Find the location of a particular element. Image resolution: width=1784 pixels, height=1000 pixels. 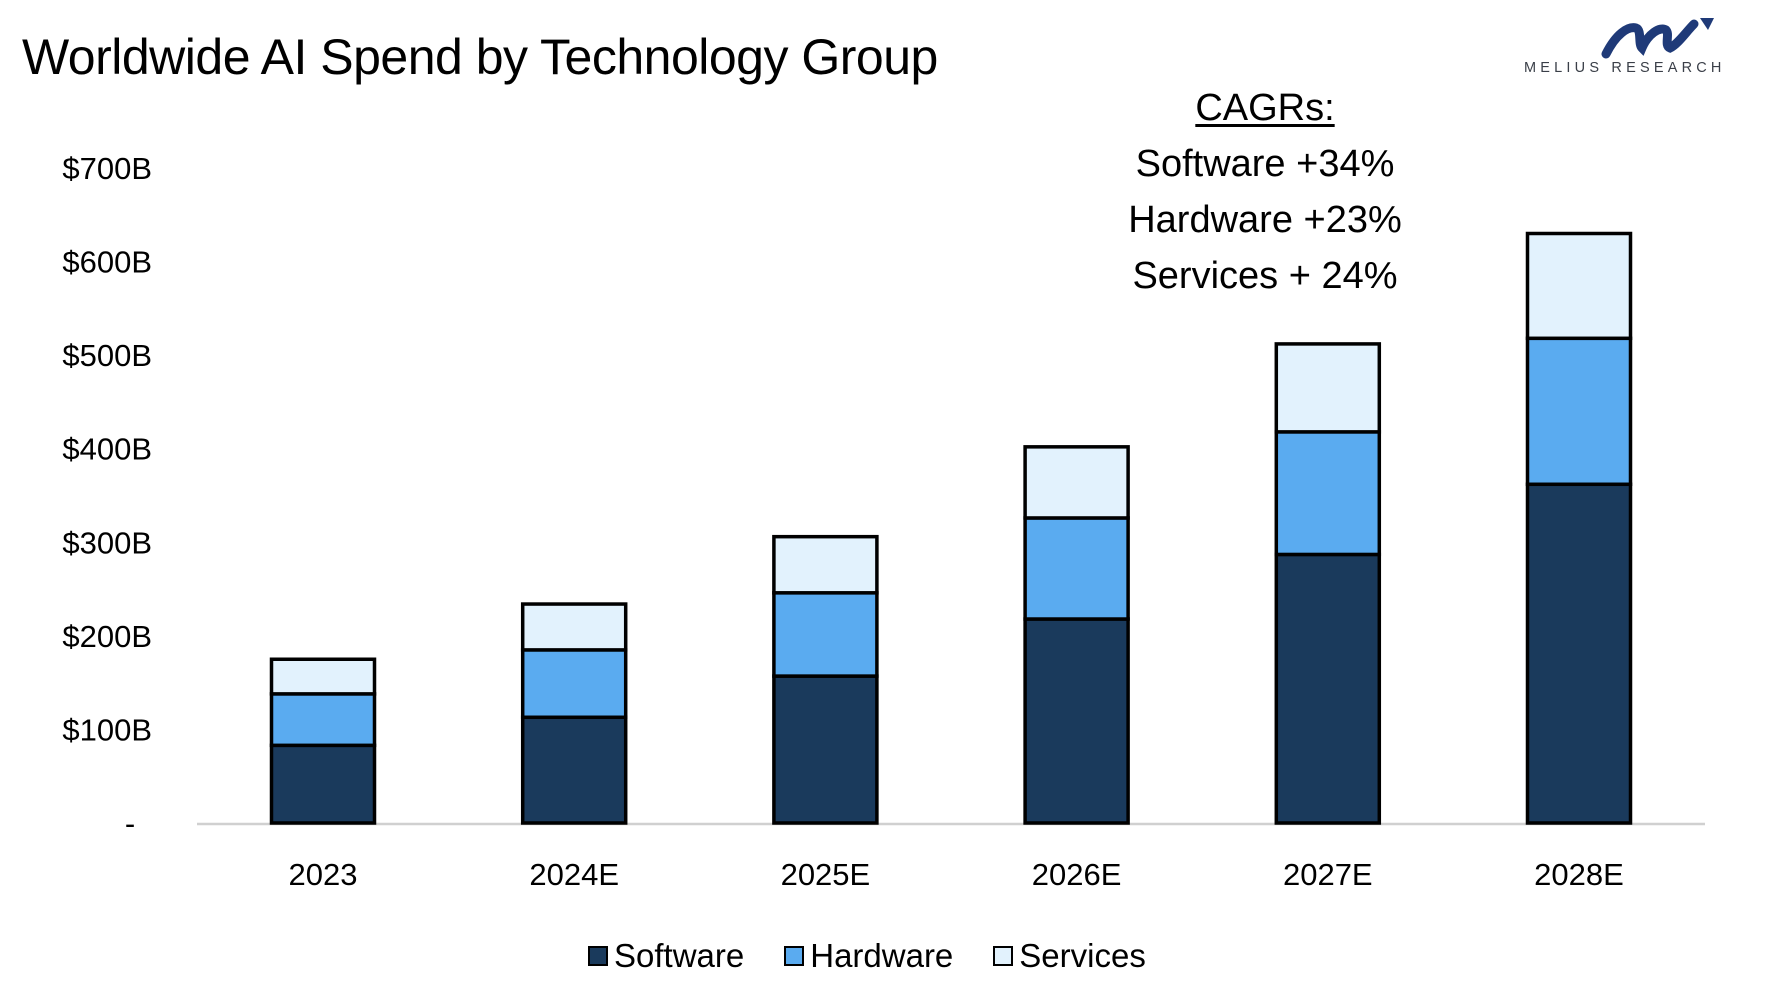

cagr-heading: CAGRs: is located at coordinates (1265, 108).